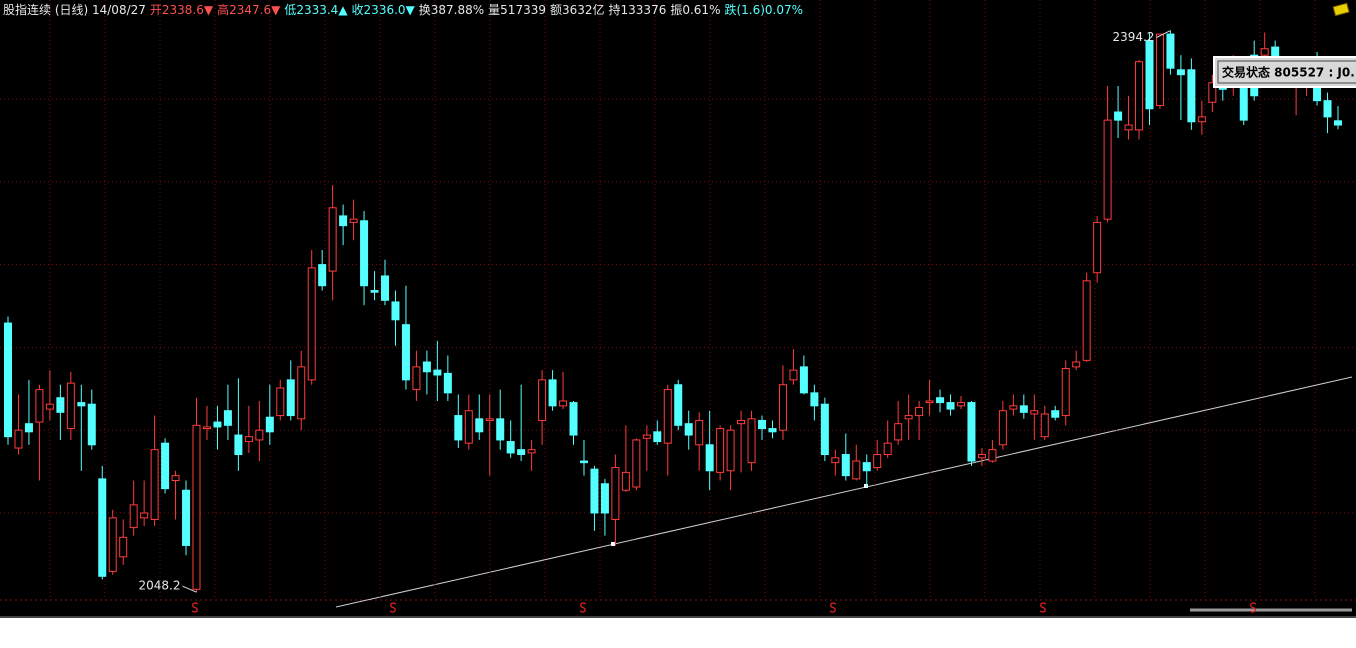 The width and height of the screenshot is (1356, 648). Describe the element at coordinates (613, 544) in the screenshot. I see `trend-point` at that location.